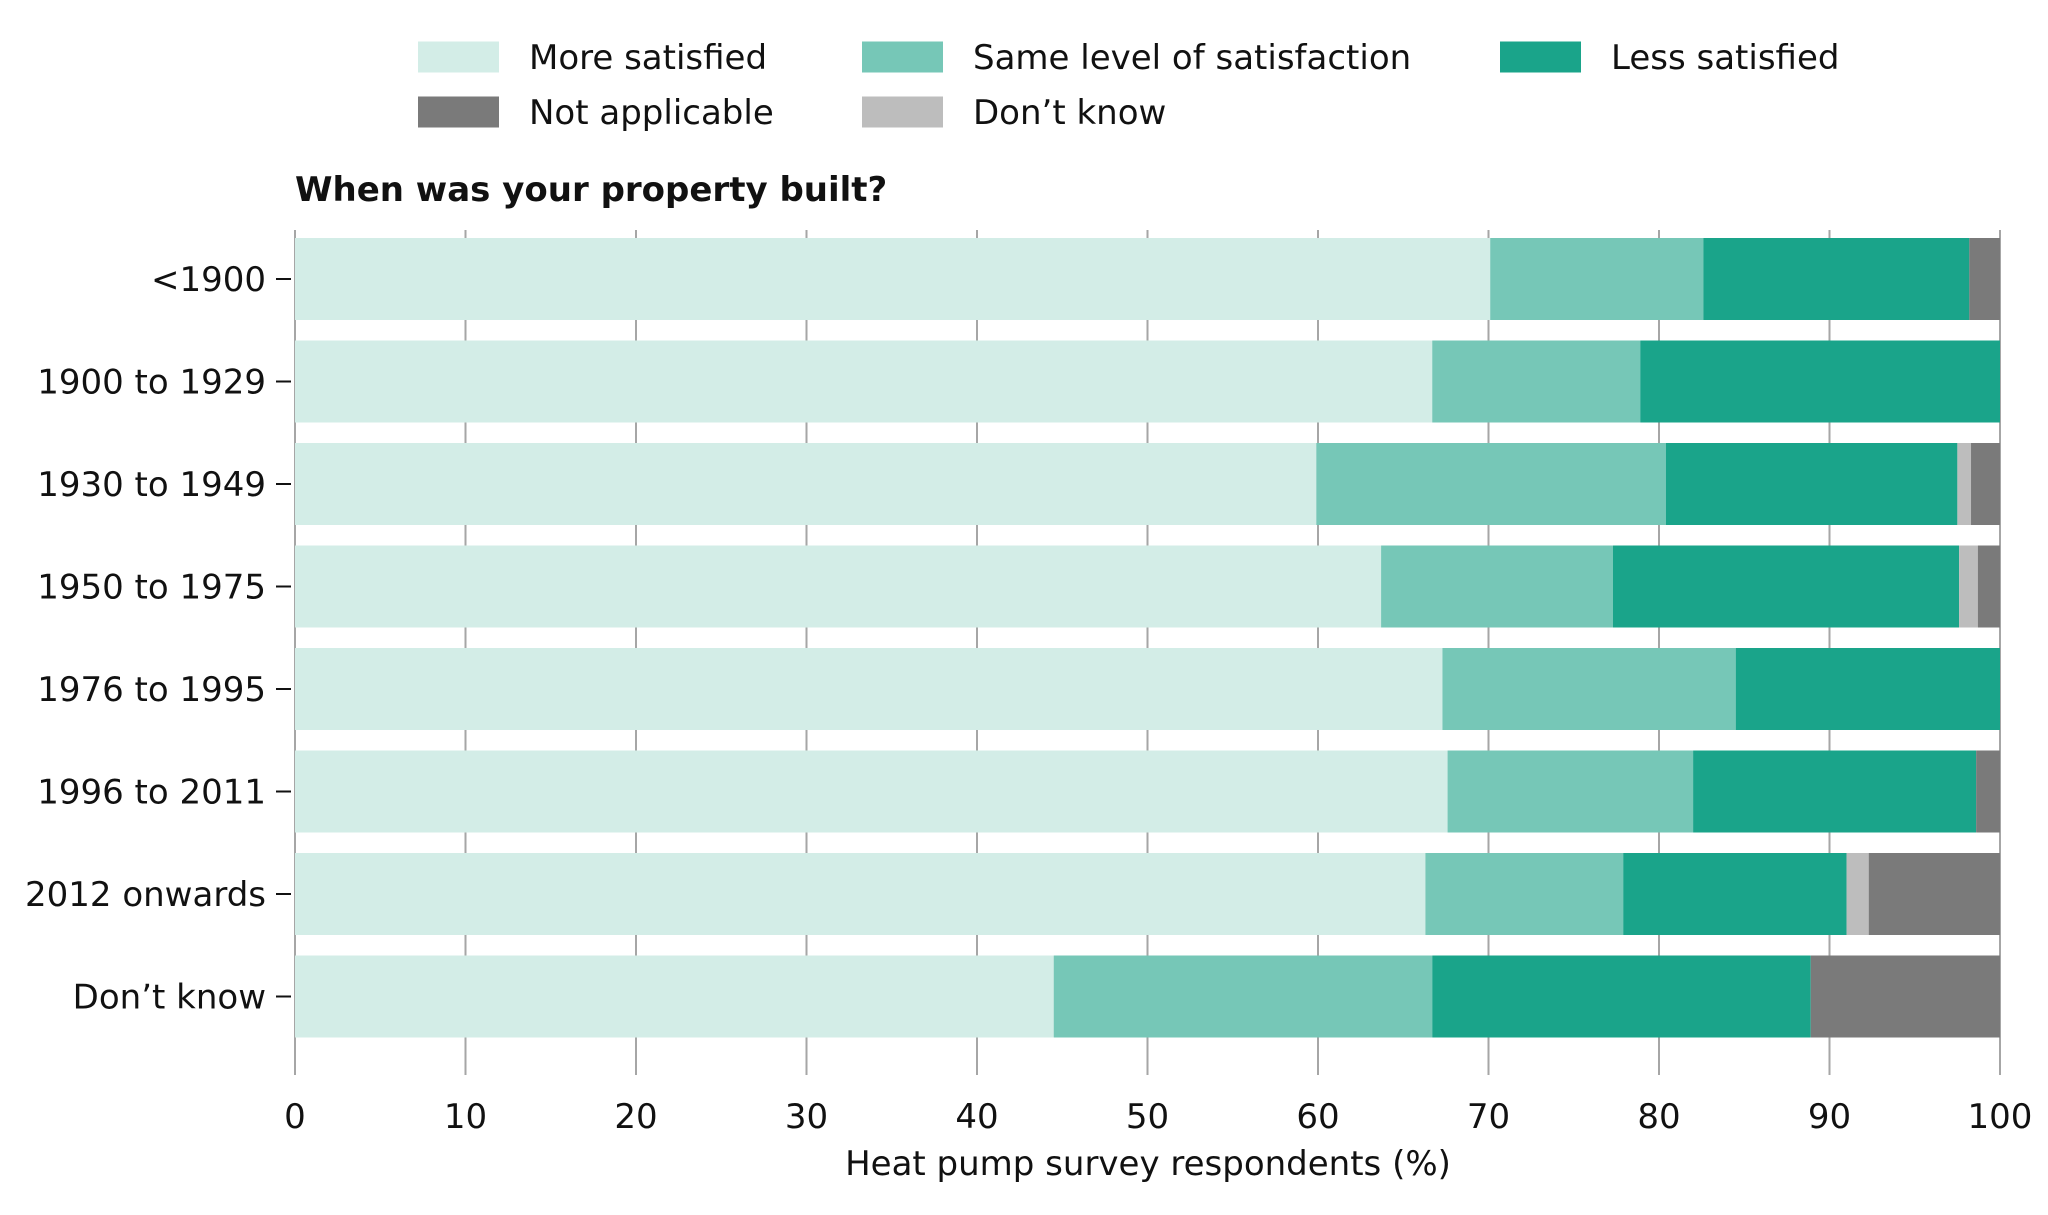  Describe the element at coordinates (465, 1117) in the screenshot. I see `x-tick-label: 10` at that location.